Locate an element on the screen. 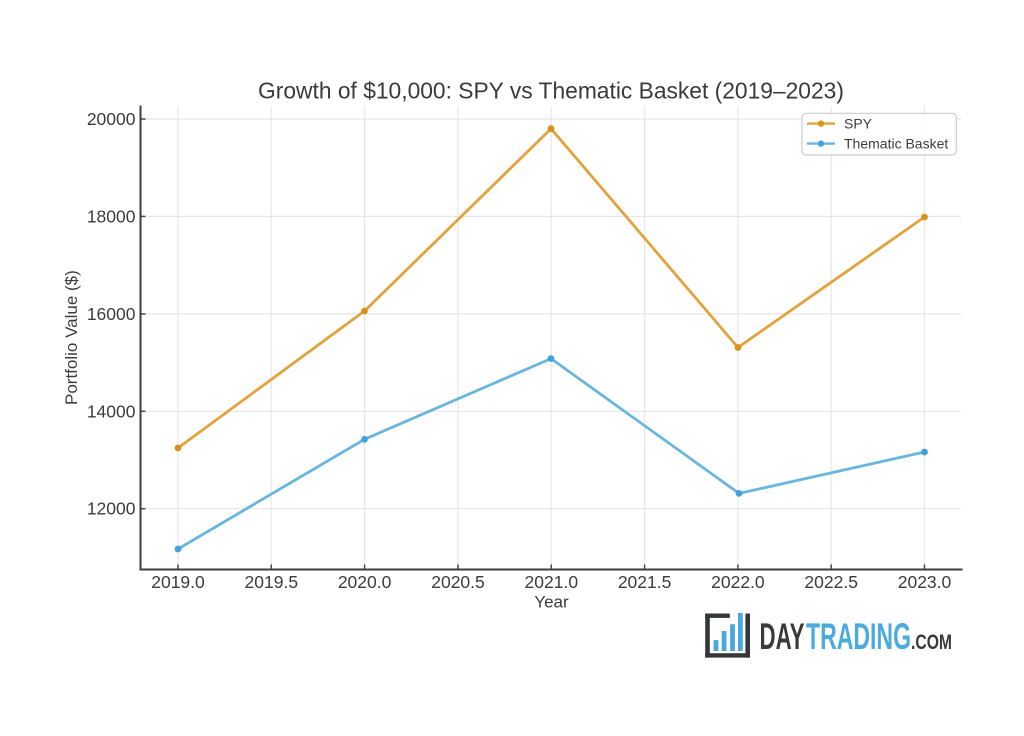 Image resolution: width=1024 pixels, height=736 pixels. svg-text: 2019.5 is located at coordinates (272, 582).